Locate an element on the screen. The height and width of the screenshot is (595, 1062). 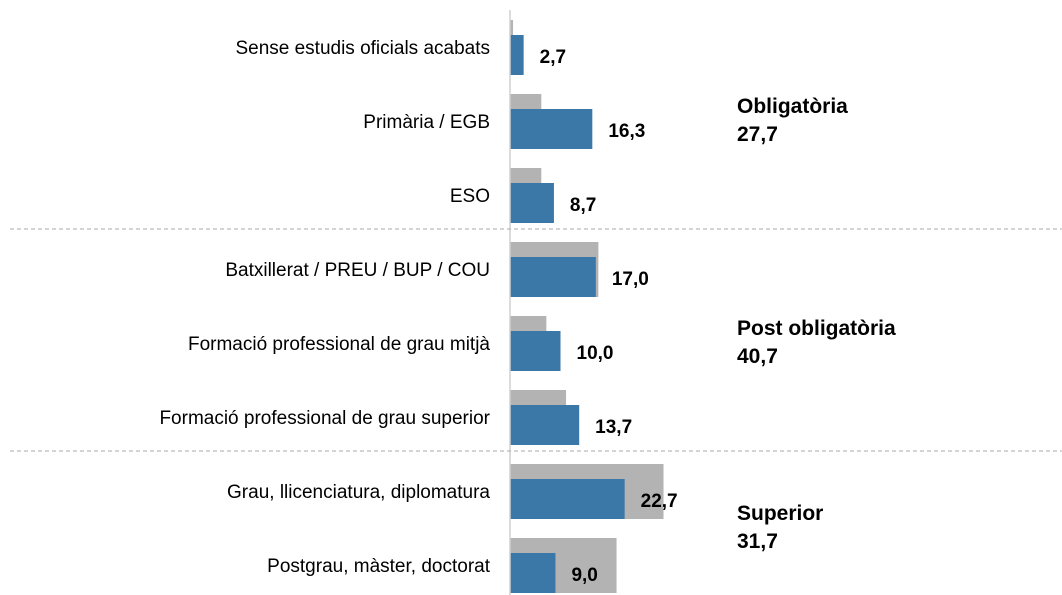
value-label: 17,0 is located at coordinates (630, 279).